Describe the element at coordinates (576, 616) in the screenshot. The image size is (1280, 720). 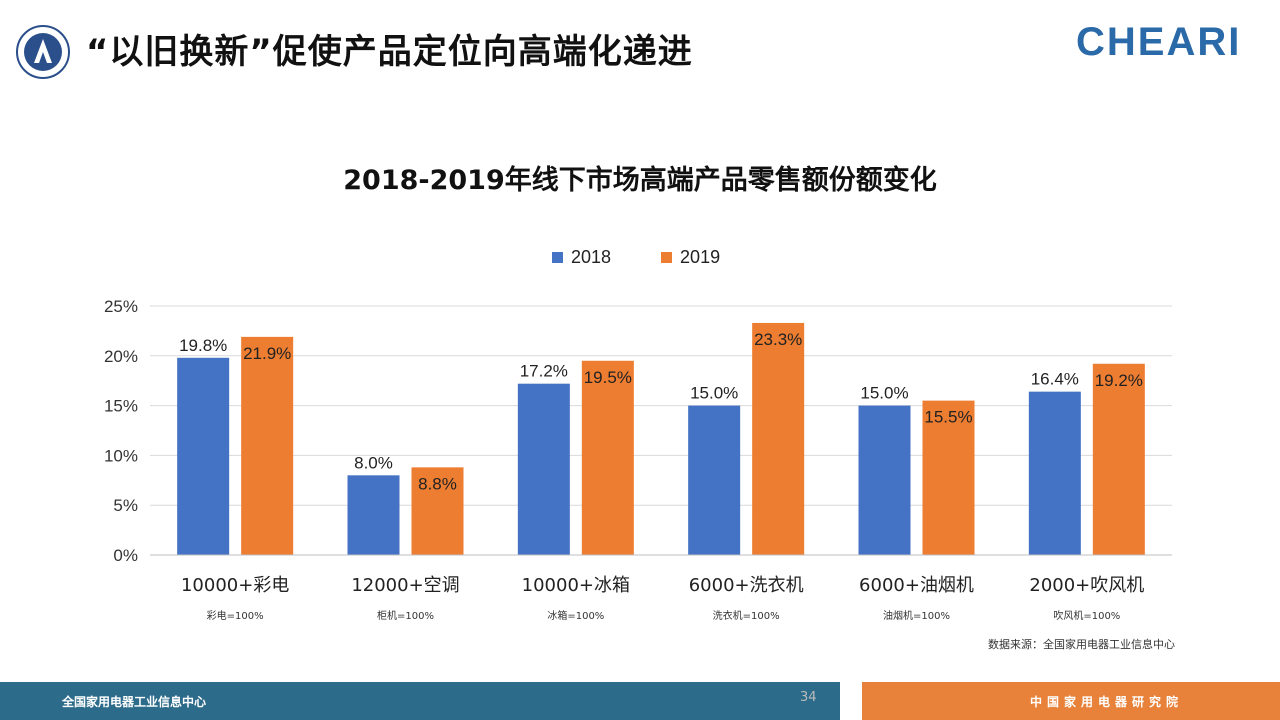
I see `category-note: 冰箱=100%` at that location.